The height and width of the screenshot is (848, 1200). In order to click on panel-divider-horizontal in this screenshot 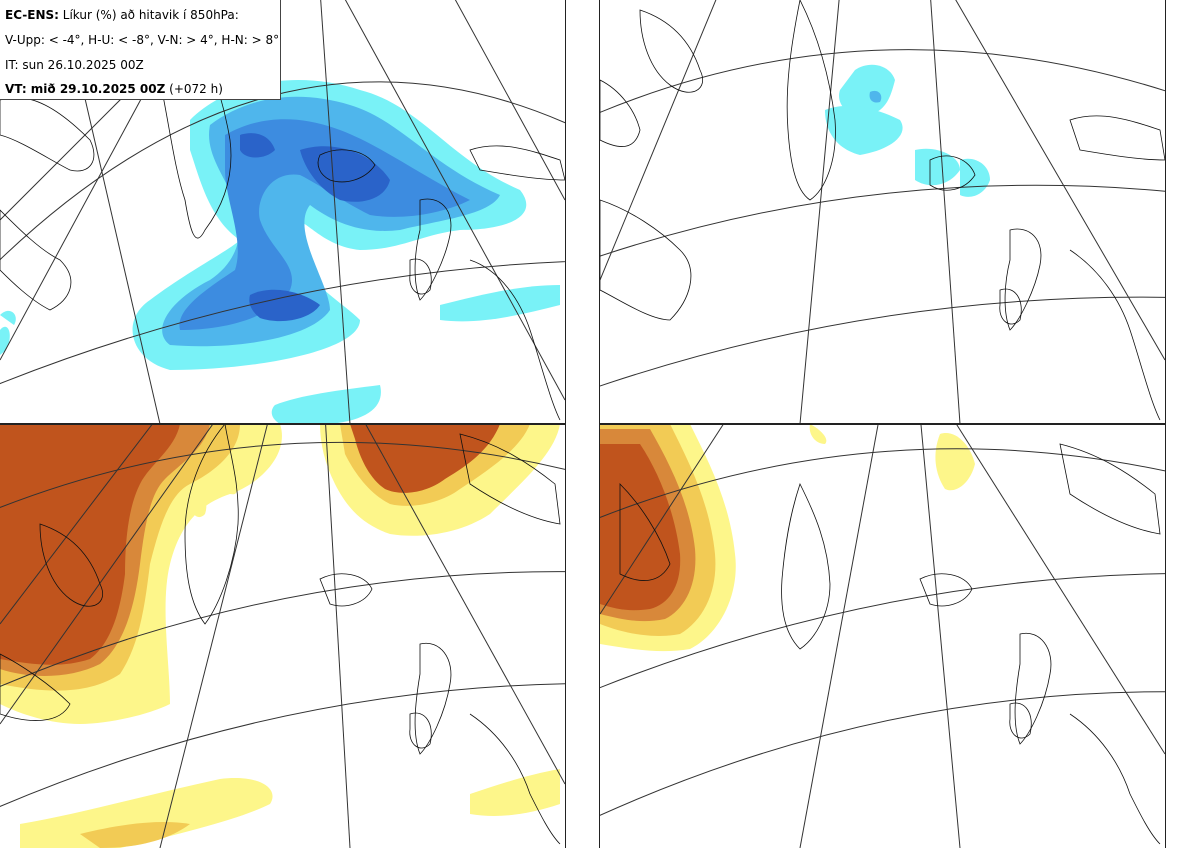, I will do `click(283, 424)`.